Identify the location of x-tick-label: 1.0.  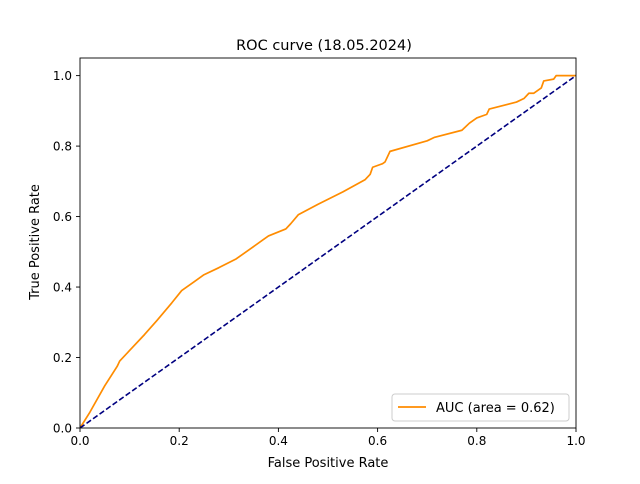
(575, 441).